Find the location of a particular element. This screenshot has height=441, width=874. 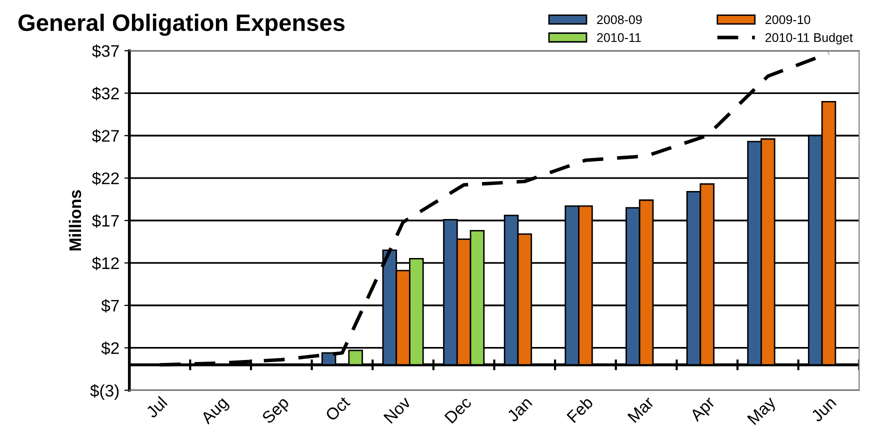

y-tick-label: $27 is located at coordinates (105, 136).